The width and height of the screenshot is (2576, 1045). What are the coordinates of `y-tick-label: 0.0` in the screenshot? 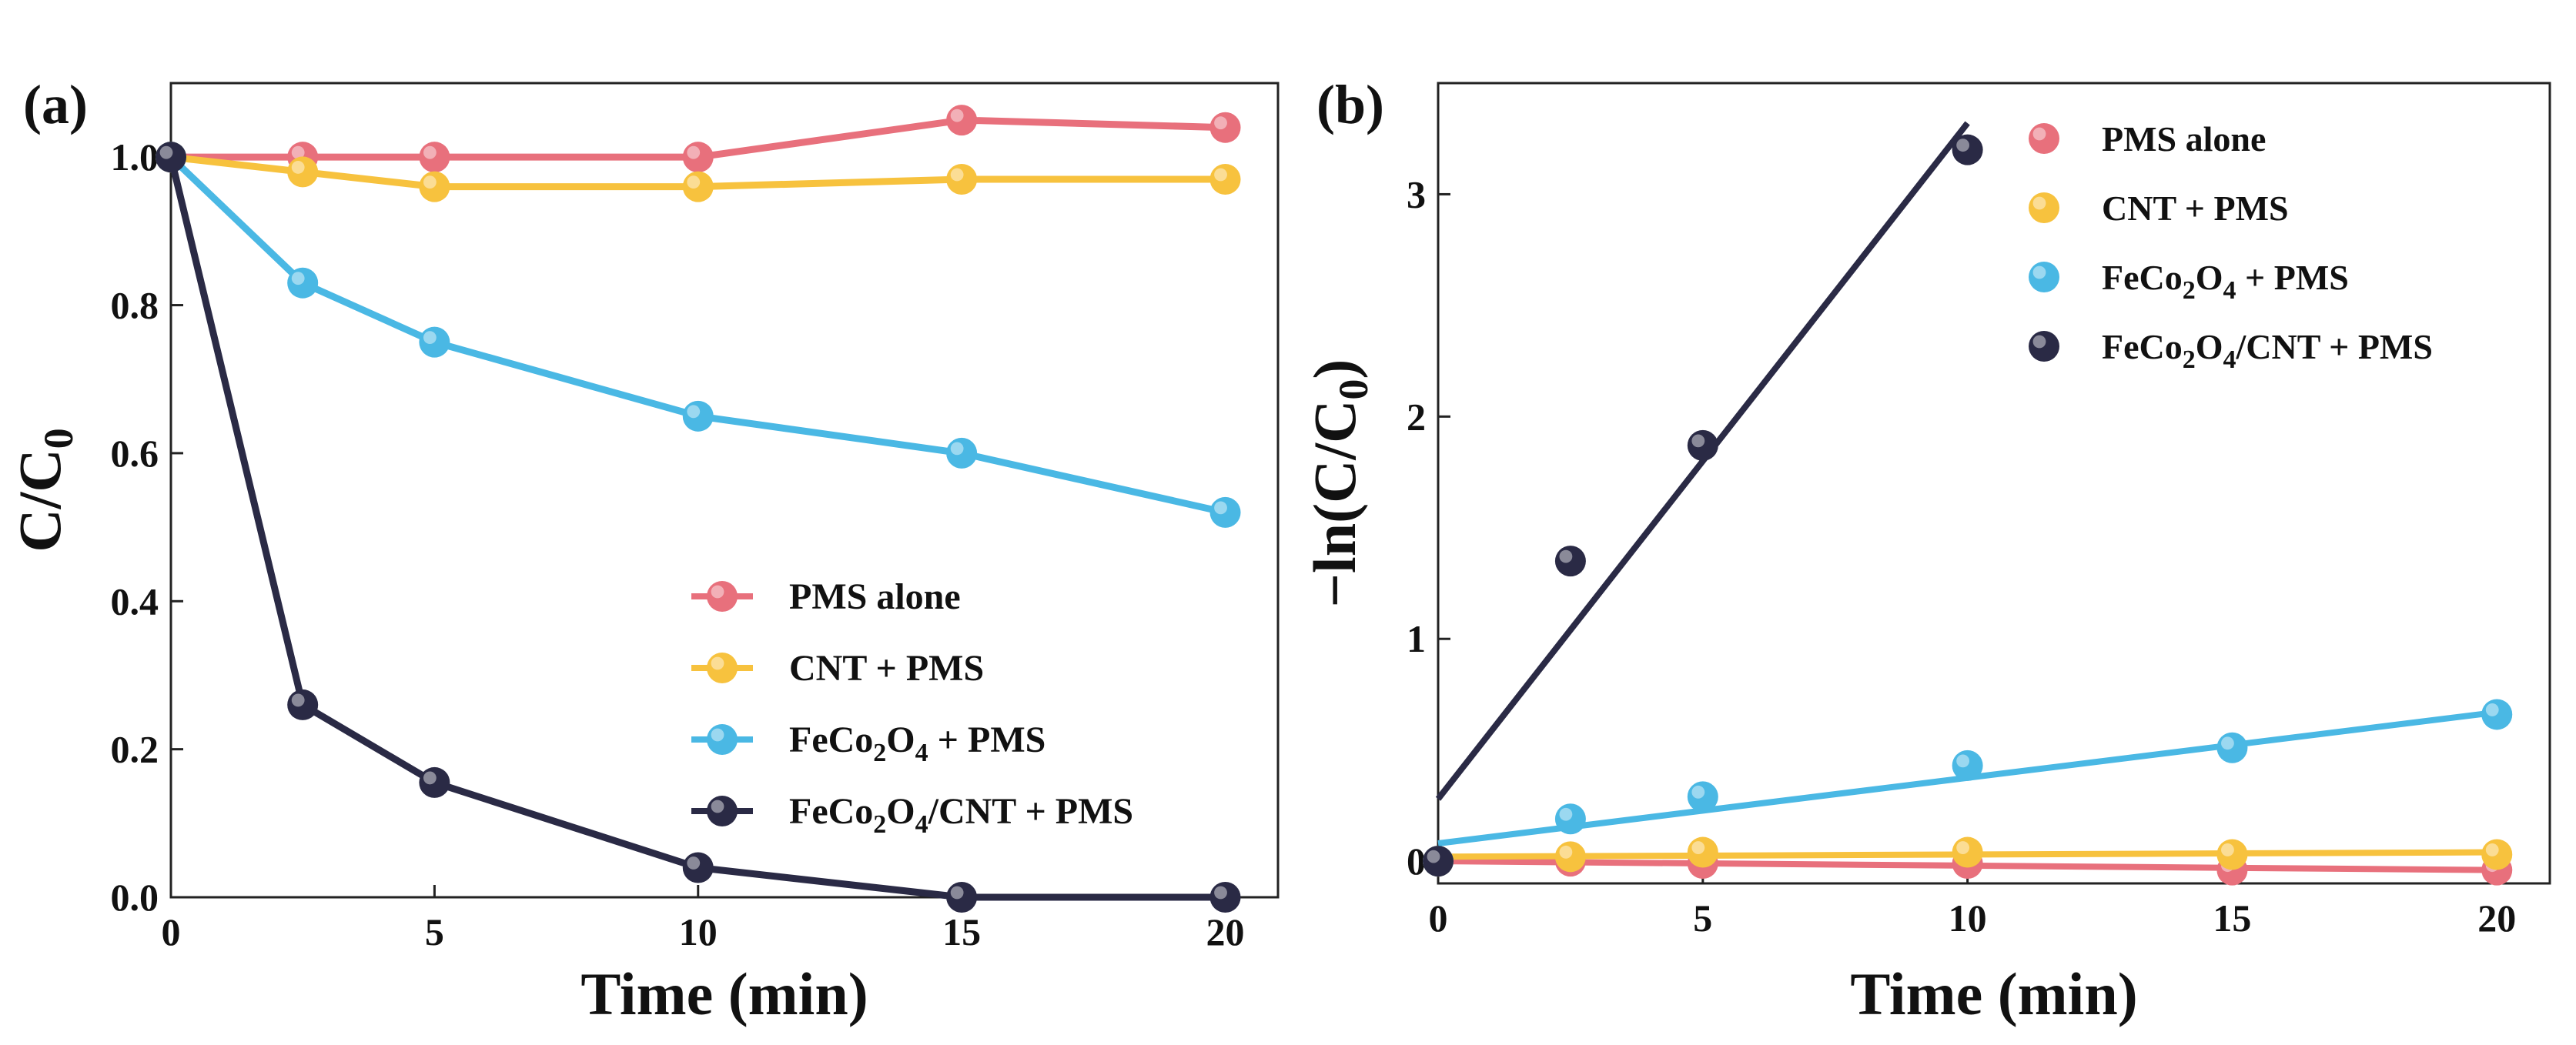 It's located at (135, 897).